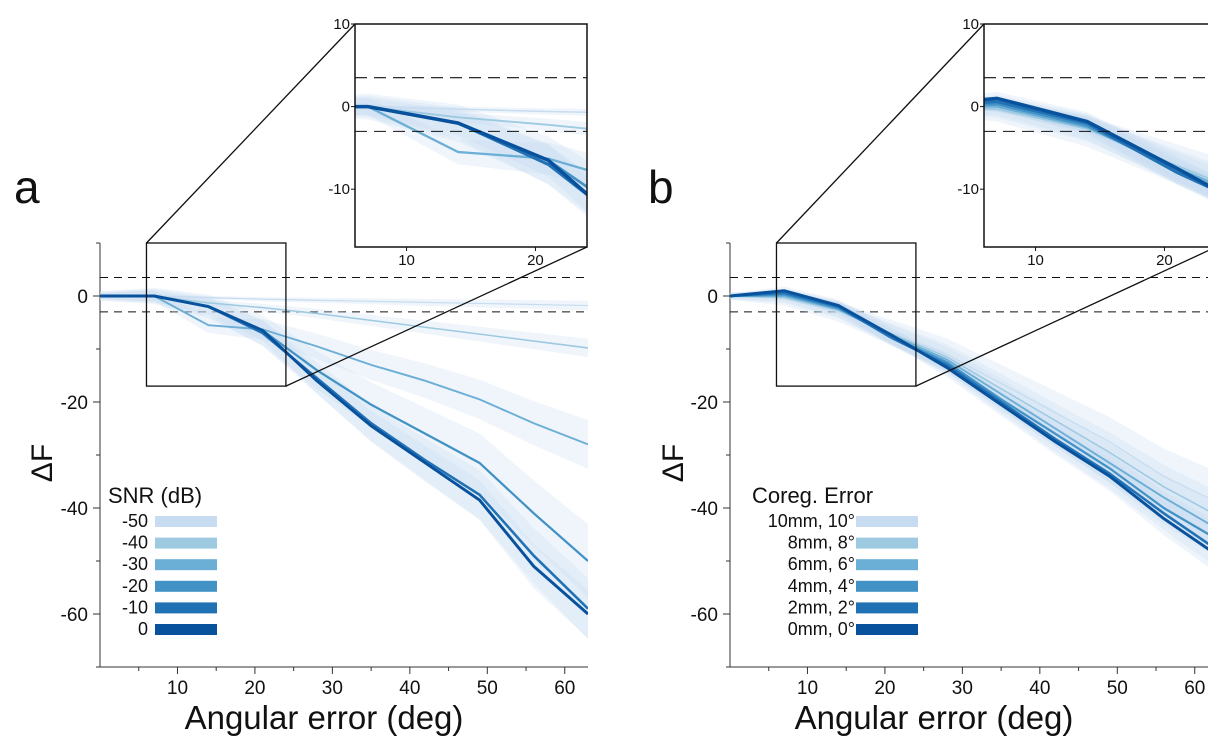  What do you see at coordinates (135, 586) in the screenshot?
I see `legend-label: -20` at bounding box center [135, 586].